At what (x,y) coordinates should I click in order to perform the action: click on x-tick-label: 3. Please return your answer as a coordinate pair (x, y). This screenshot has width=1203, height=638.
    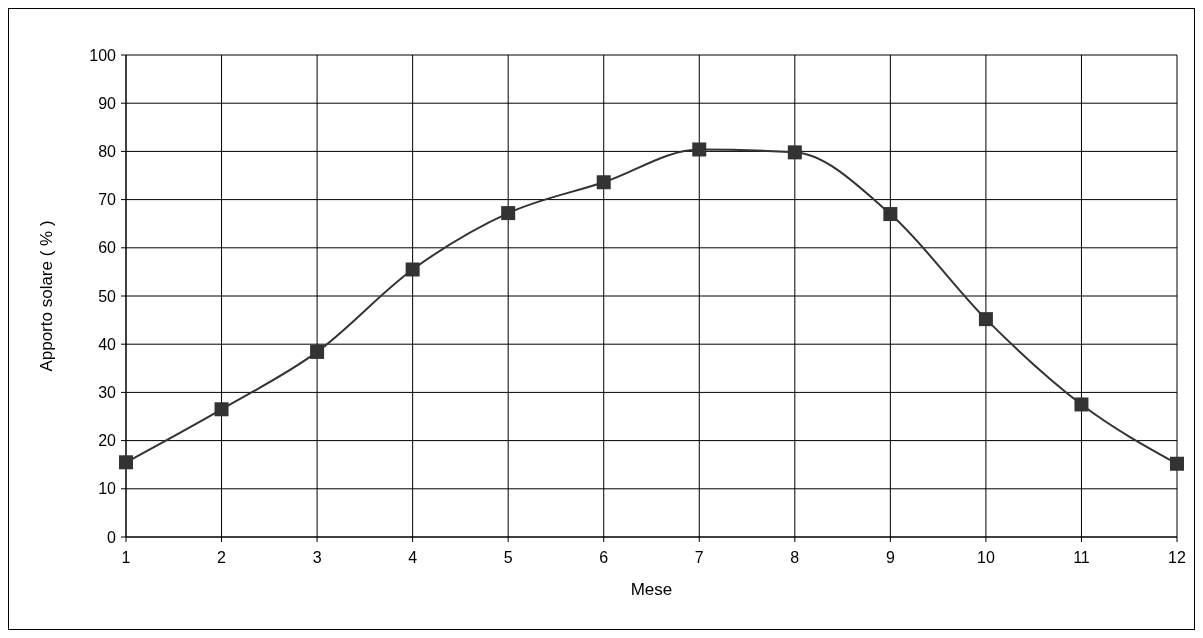
    Looking at the image, I should click on (317, 557).